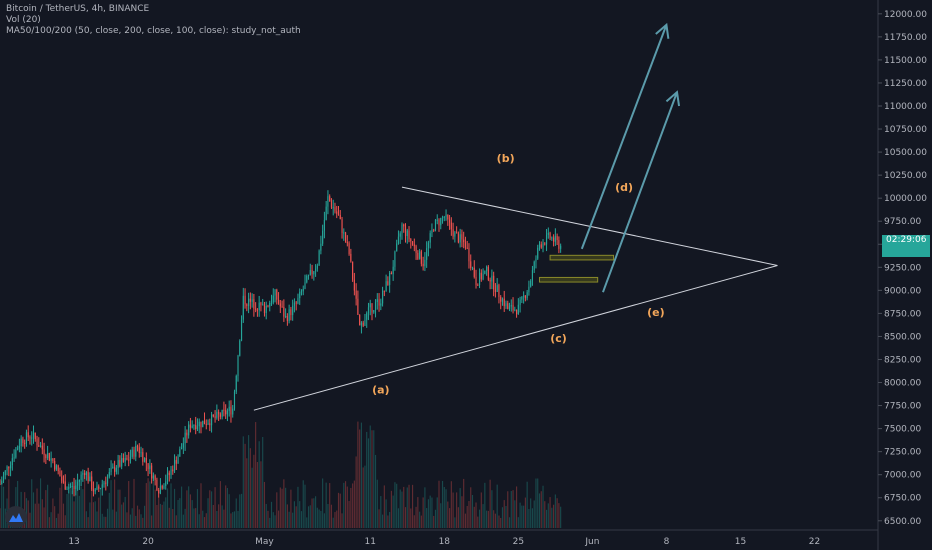  Describe the element at coordinates (16, 517) in the screenshot. I see `tradingview-logo-icon` at that location.